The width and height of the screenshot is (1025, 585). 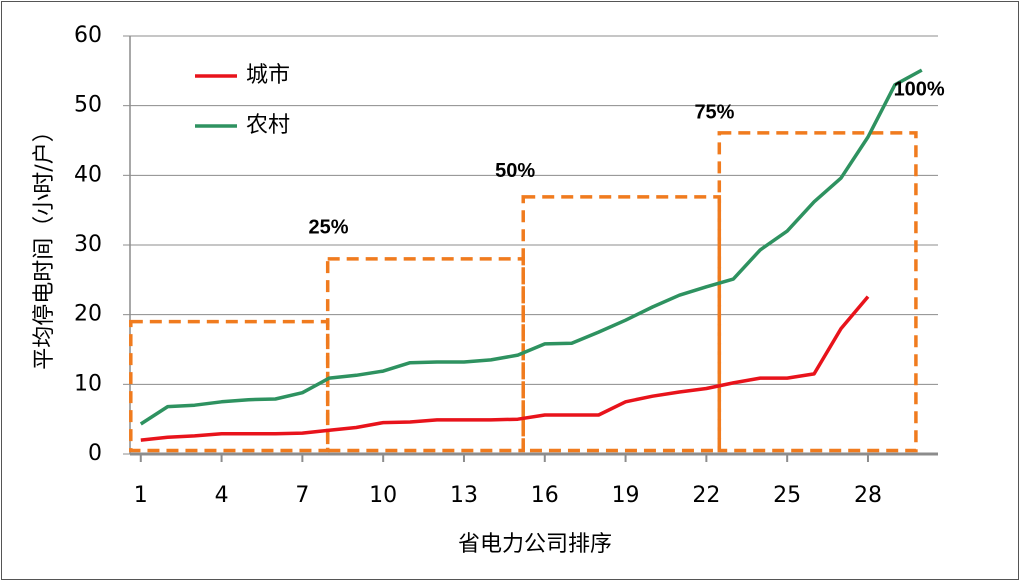 What do you see at coordinates (868, 495) in the screenshot?
I see `x-tick-label: 28` at bounding box center [868, 495].